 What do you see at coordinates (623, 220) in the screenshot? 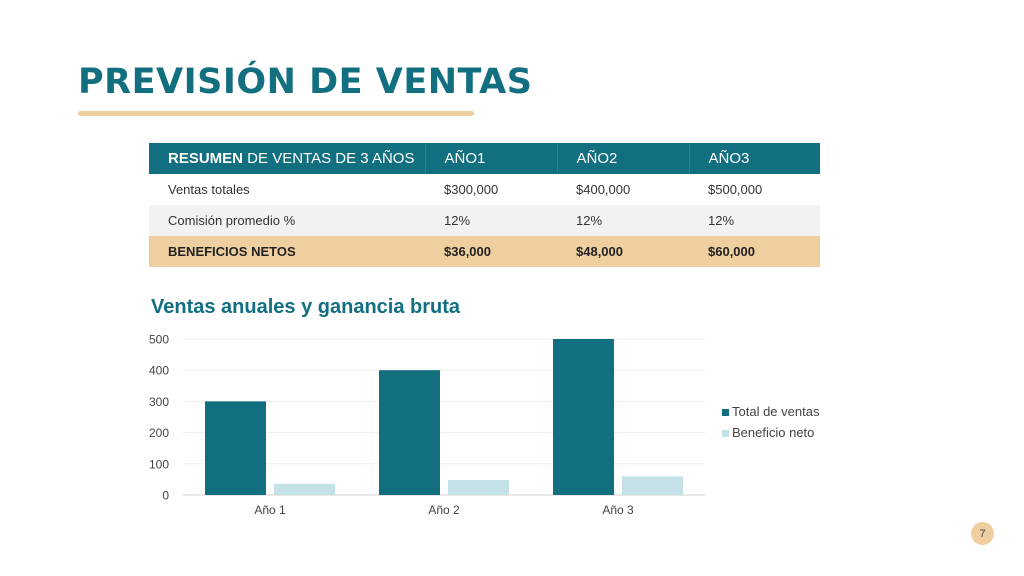
I see `cell-year2: 12%` at bounding box center [623, 220].